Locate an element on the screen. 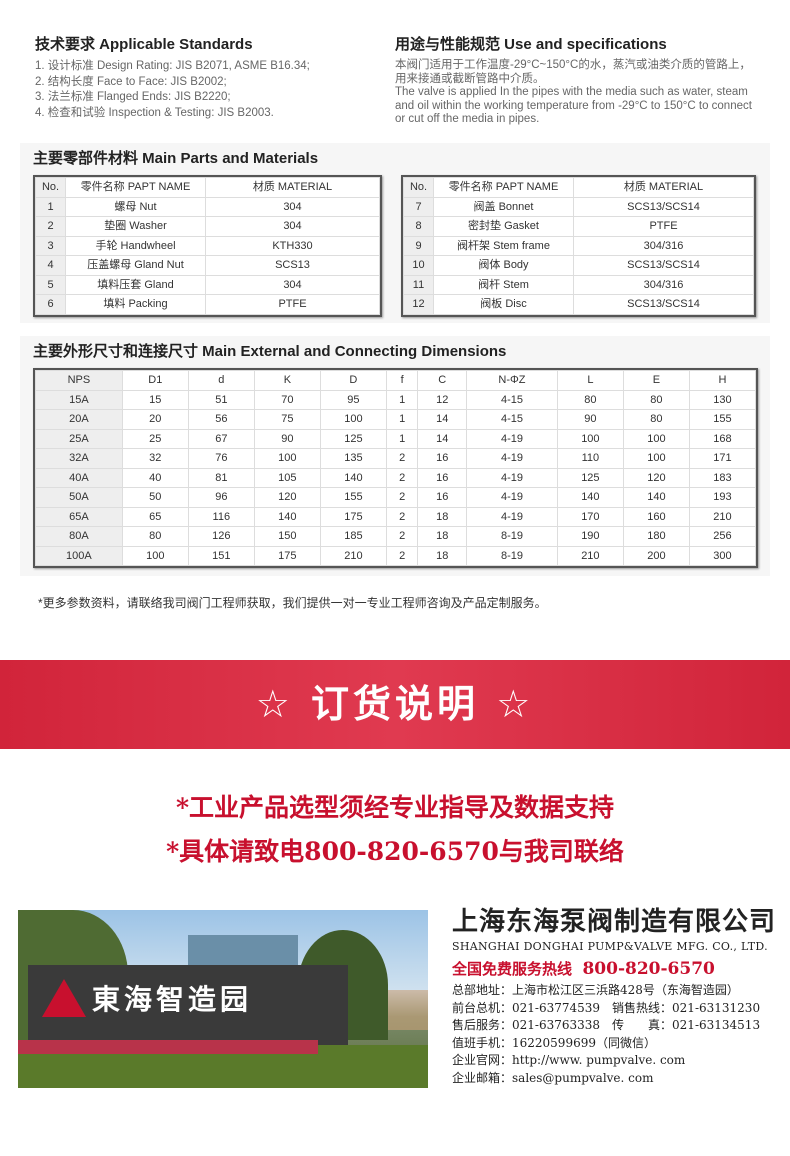 This screenshot has height=1156, width=790. table-cell: 210 is located at coordinates (722, 516).